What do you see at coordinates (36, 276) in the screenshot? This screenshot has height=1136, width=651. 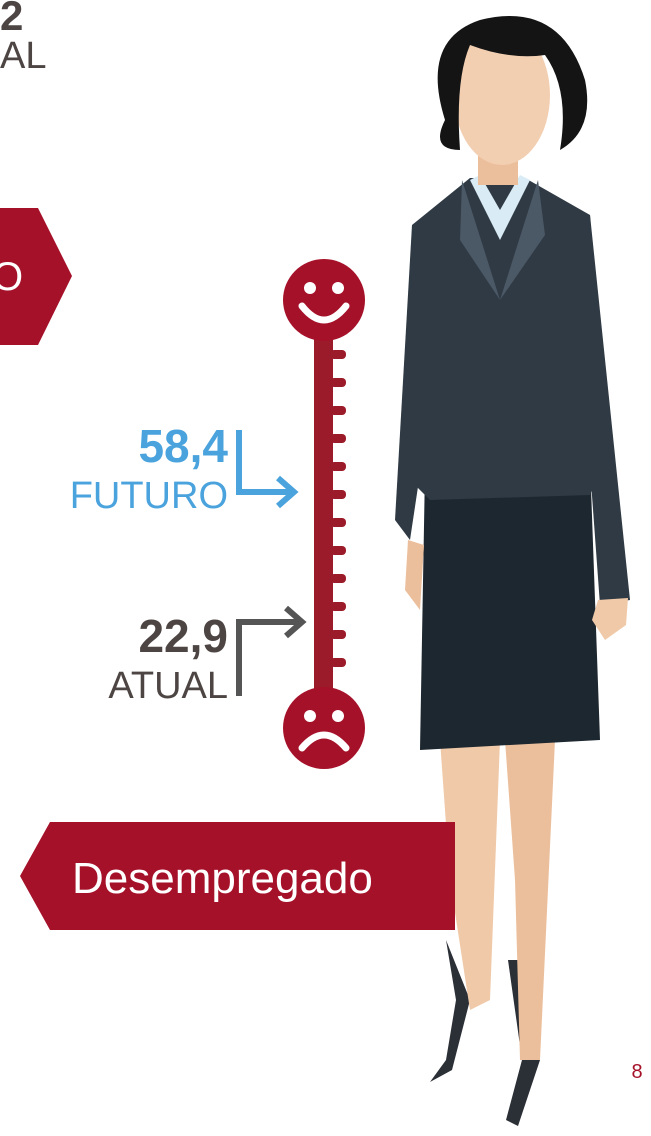 I see `top-banner` at bounding box center [36, 276].